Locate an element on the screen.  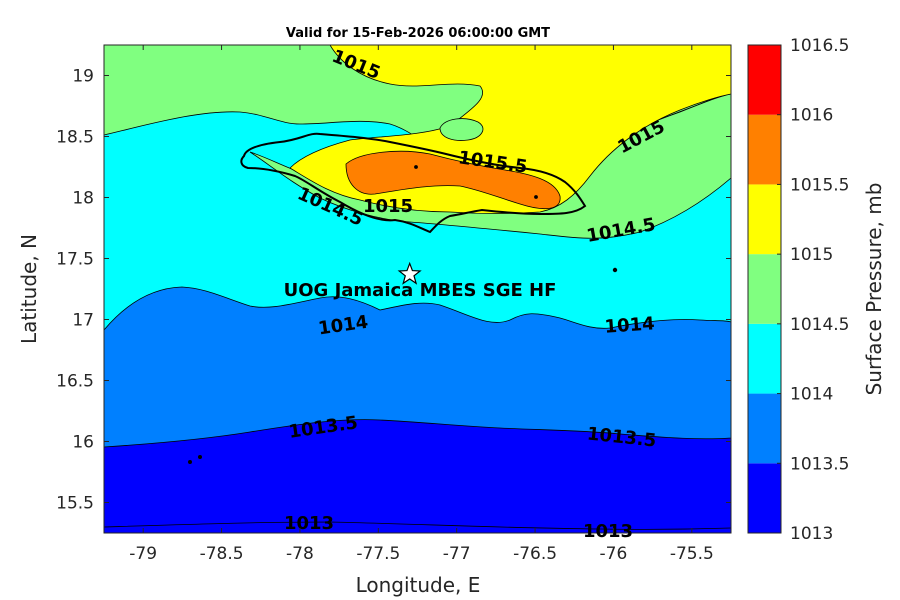
colorbar-tick-label: 1013.5 is located at coordinates (819, 464).